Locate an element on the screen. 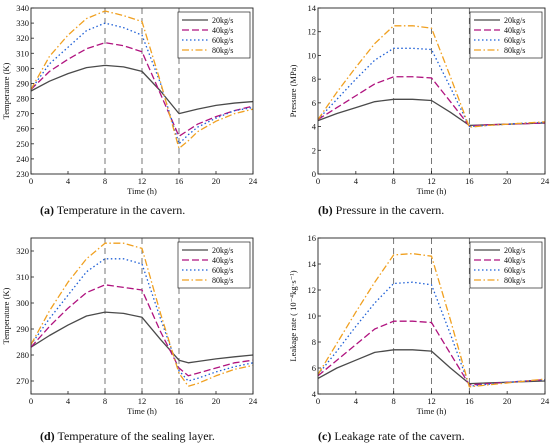 The image size is (550, 448). y-tick-label: 0 is located at coordinates (314, 174).